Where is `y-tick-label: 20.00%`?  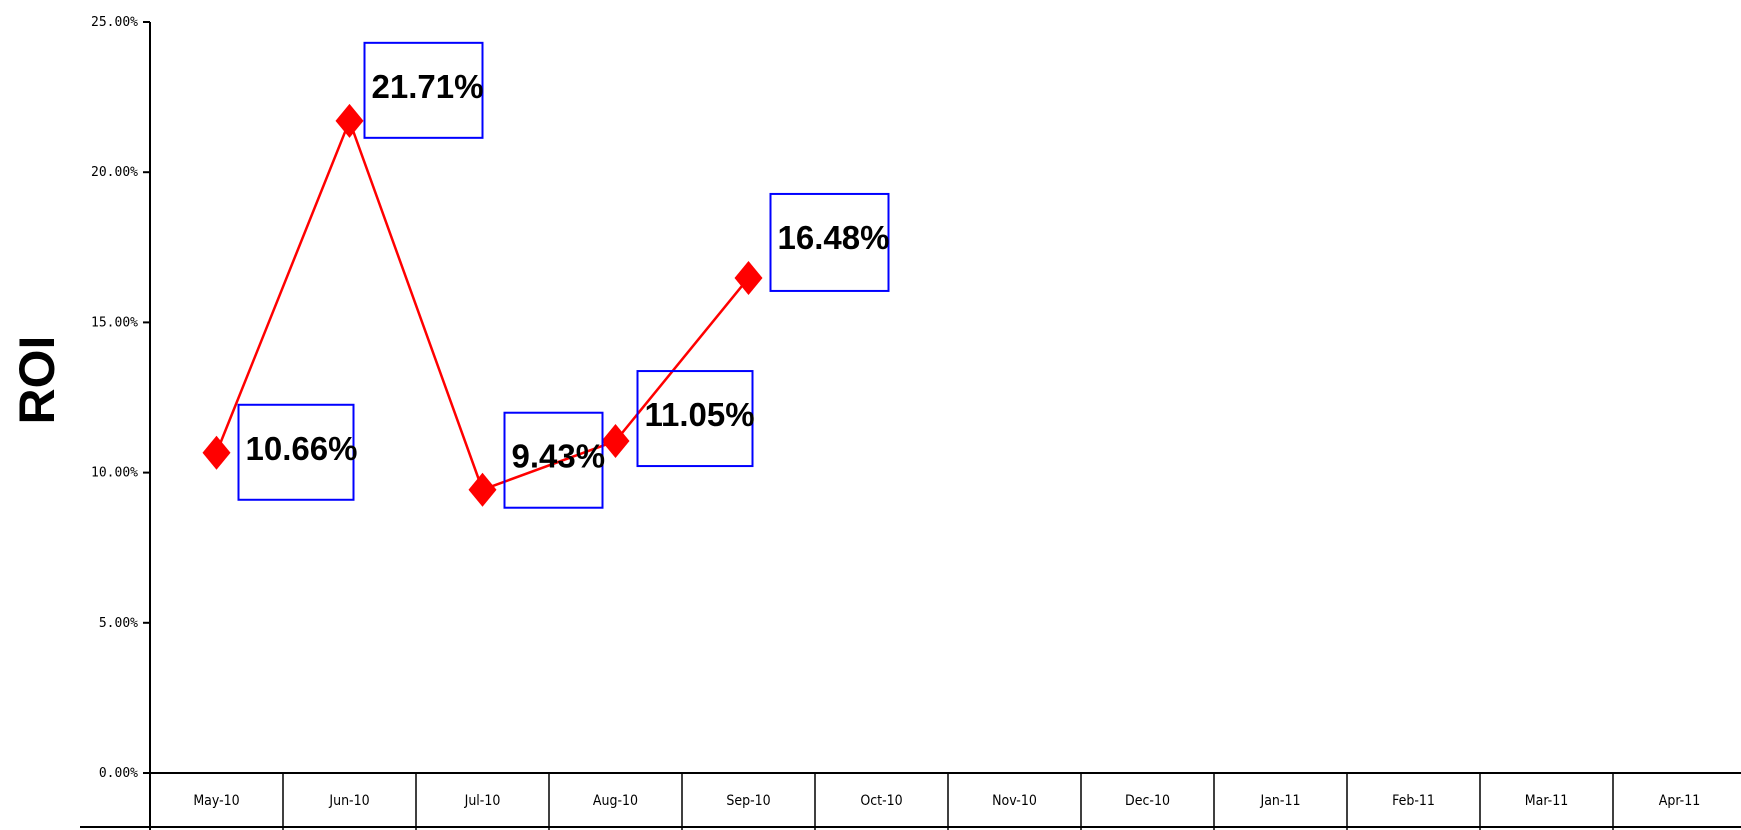 y-tick-label: 20.00% is located at coordinates (114, 172).